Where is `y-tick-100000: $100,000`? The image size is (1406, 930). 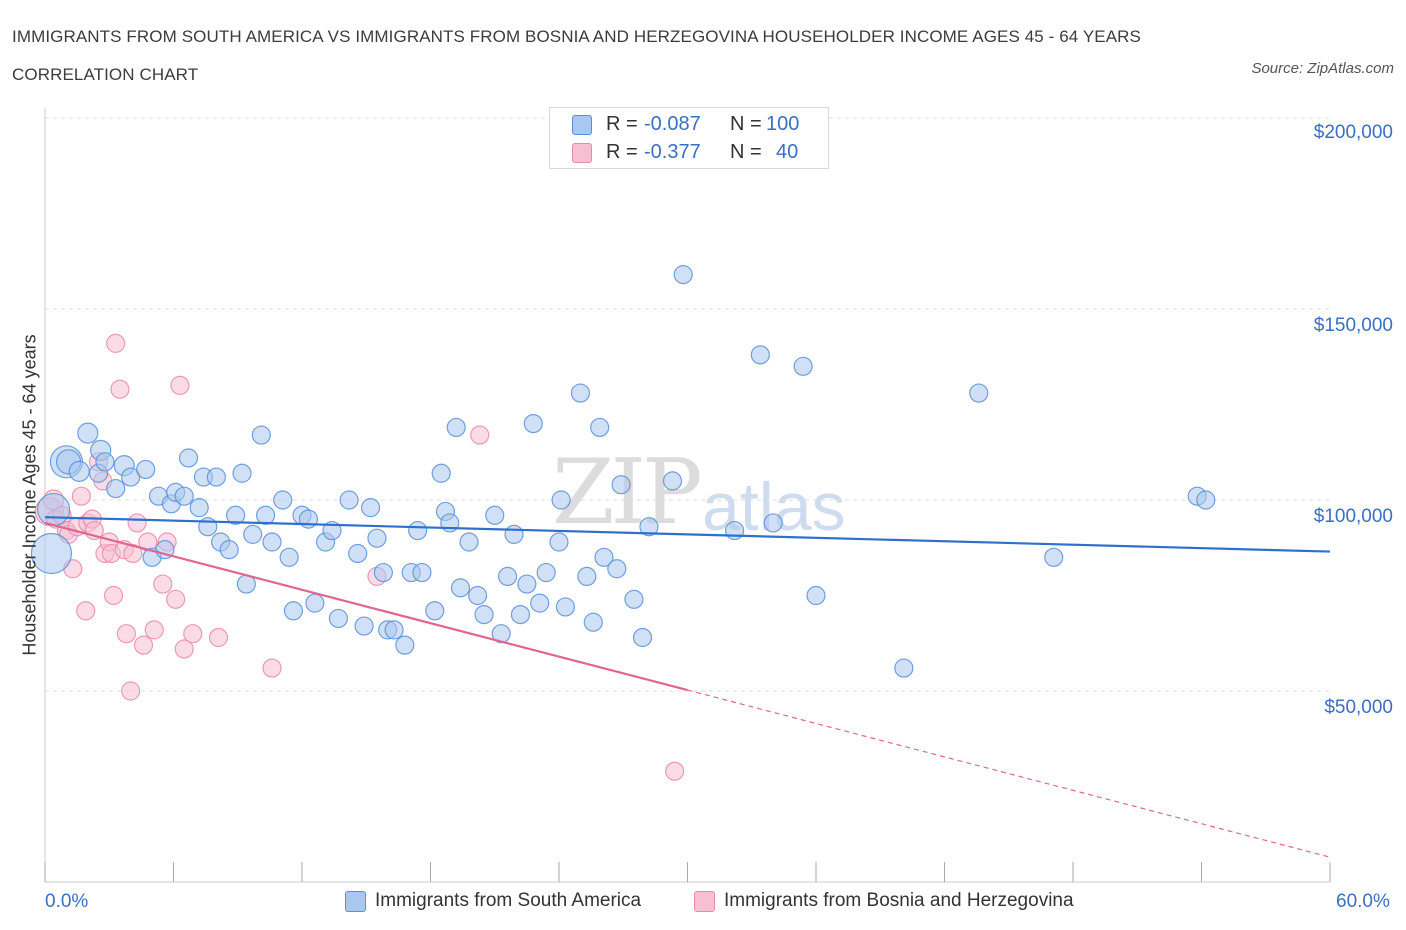 y-tick-100000: $100,000 is located at coordinates (1353, 516).